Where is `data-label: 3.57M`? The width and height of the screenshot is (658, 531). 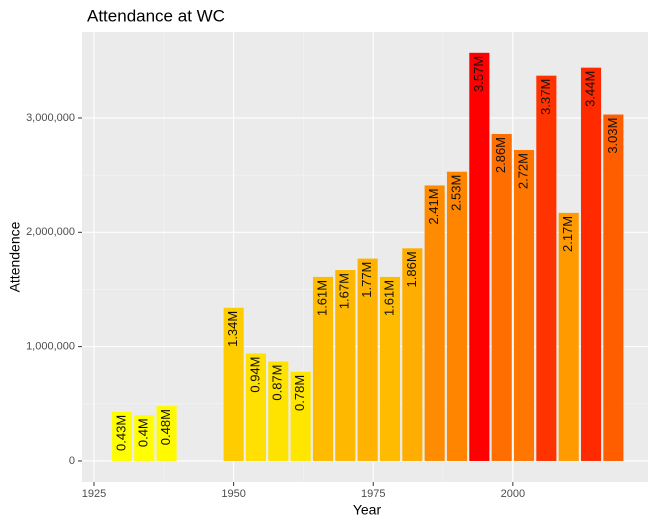 data-label: 3.57M is located at coordinates (478, 74).